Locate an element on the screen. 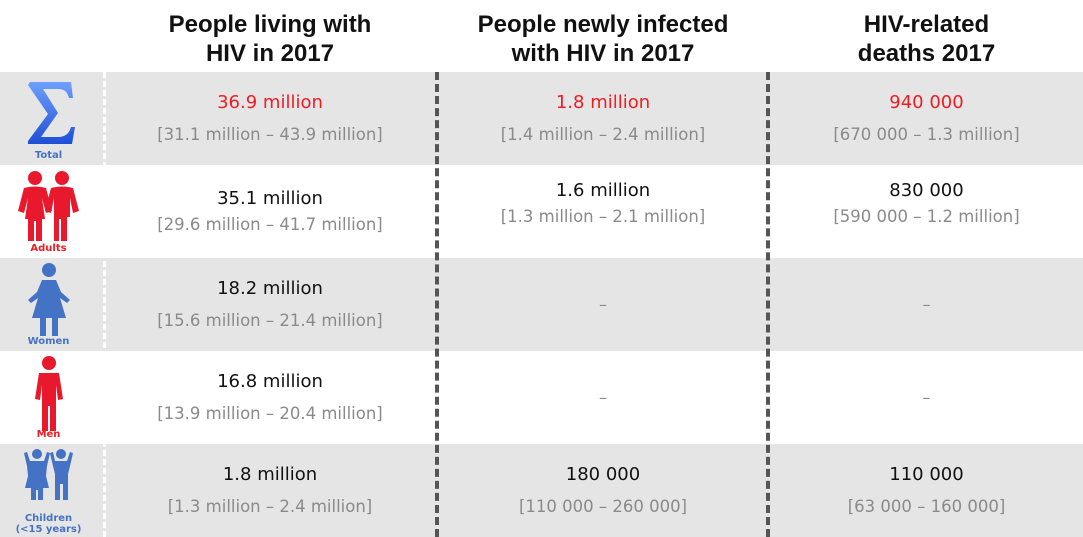  header-people-living-line-1: People living with is located at coordinates (270, 24).